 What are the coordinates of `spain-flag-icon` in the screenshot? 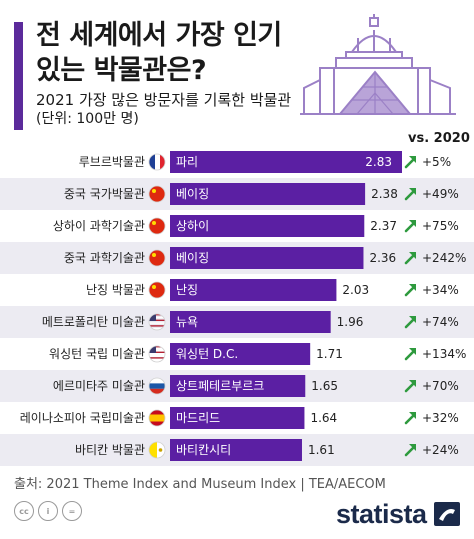 It's located at (157, 418).